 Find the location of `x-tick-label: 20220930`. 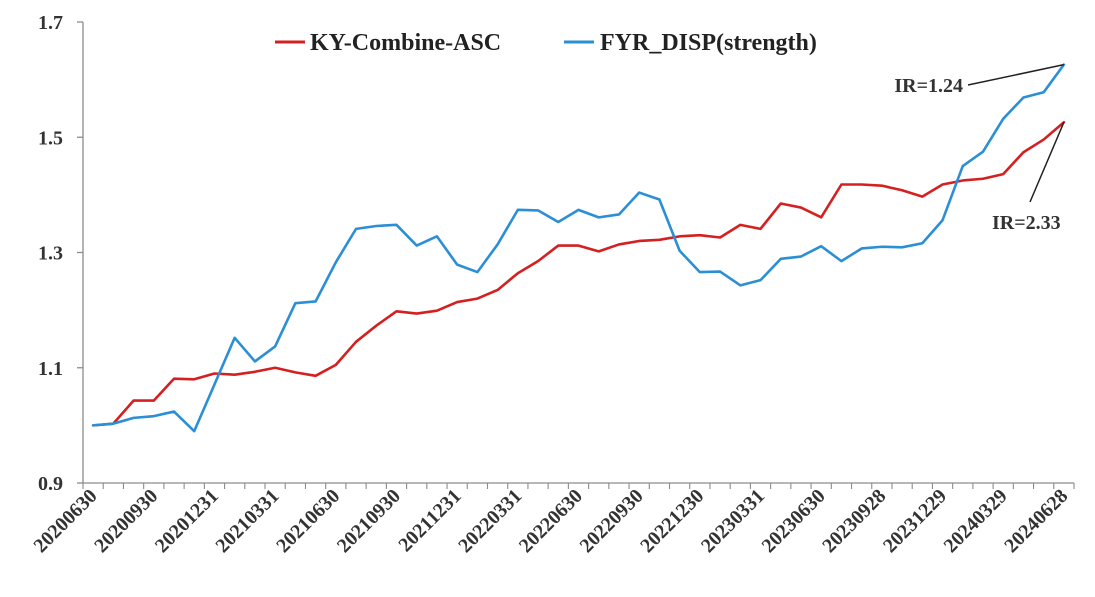

x-tick-label: 20220930 is located at coordinates (612, 521).